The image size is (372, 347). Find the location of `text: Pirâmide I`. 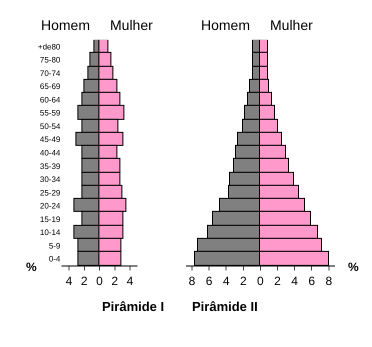

text: Pirâmide I is located at coordinates (133, 306).